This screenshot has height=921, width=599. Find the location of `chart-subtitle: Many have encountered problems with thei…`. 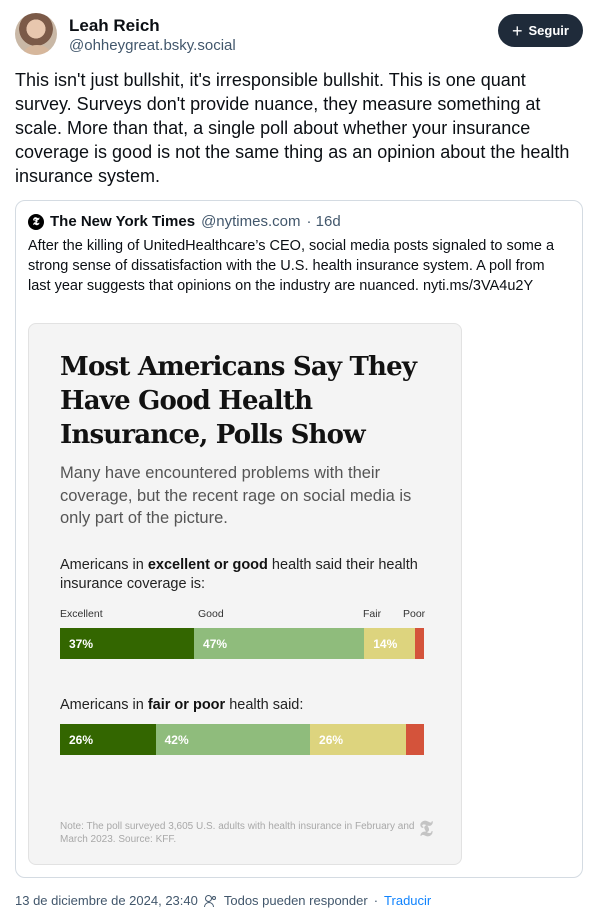

chart-subtitle: Many have encountered problems with thei… is located at coordinates (236, 495).